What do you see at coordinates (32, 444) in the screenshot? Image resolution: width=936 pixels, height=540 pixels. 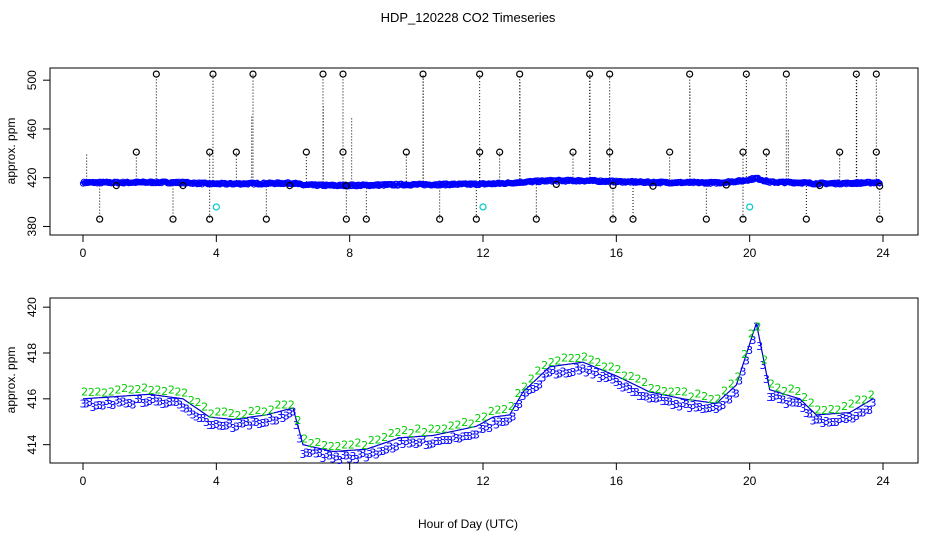 I see `y-tick-label: 414` at bounding box center [32, 444].